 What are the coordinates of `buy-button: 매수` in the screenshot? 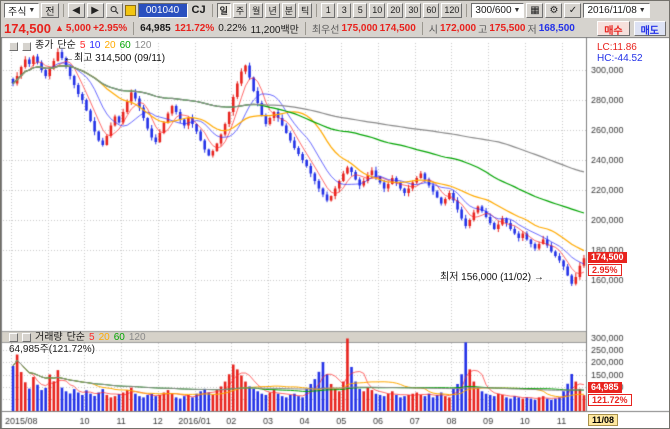 It's located at (613, 28).